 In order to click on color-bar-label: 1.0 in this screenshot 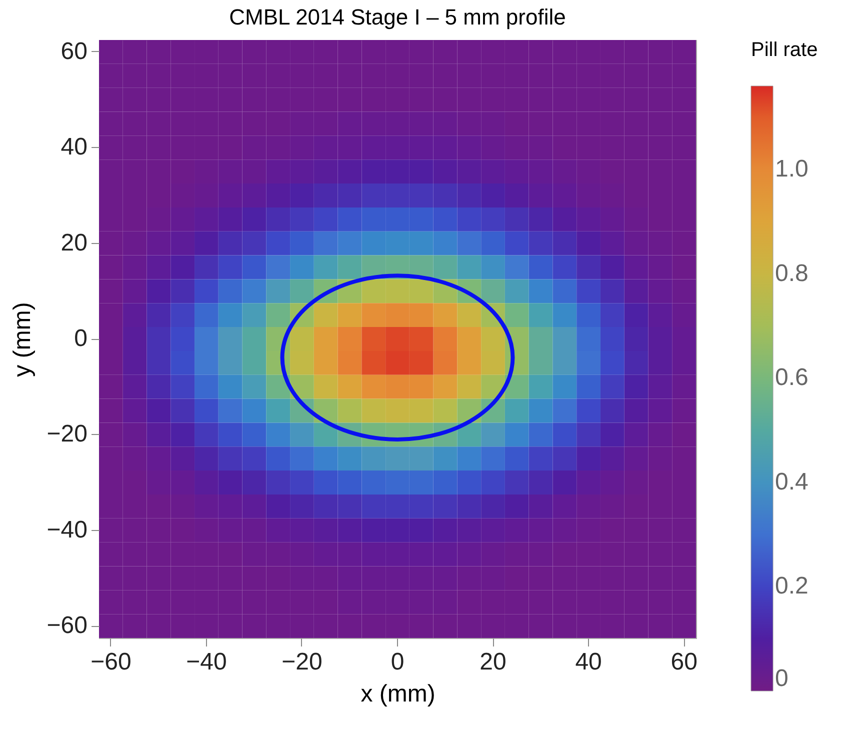, I will do `click(791, 168)`.